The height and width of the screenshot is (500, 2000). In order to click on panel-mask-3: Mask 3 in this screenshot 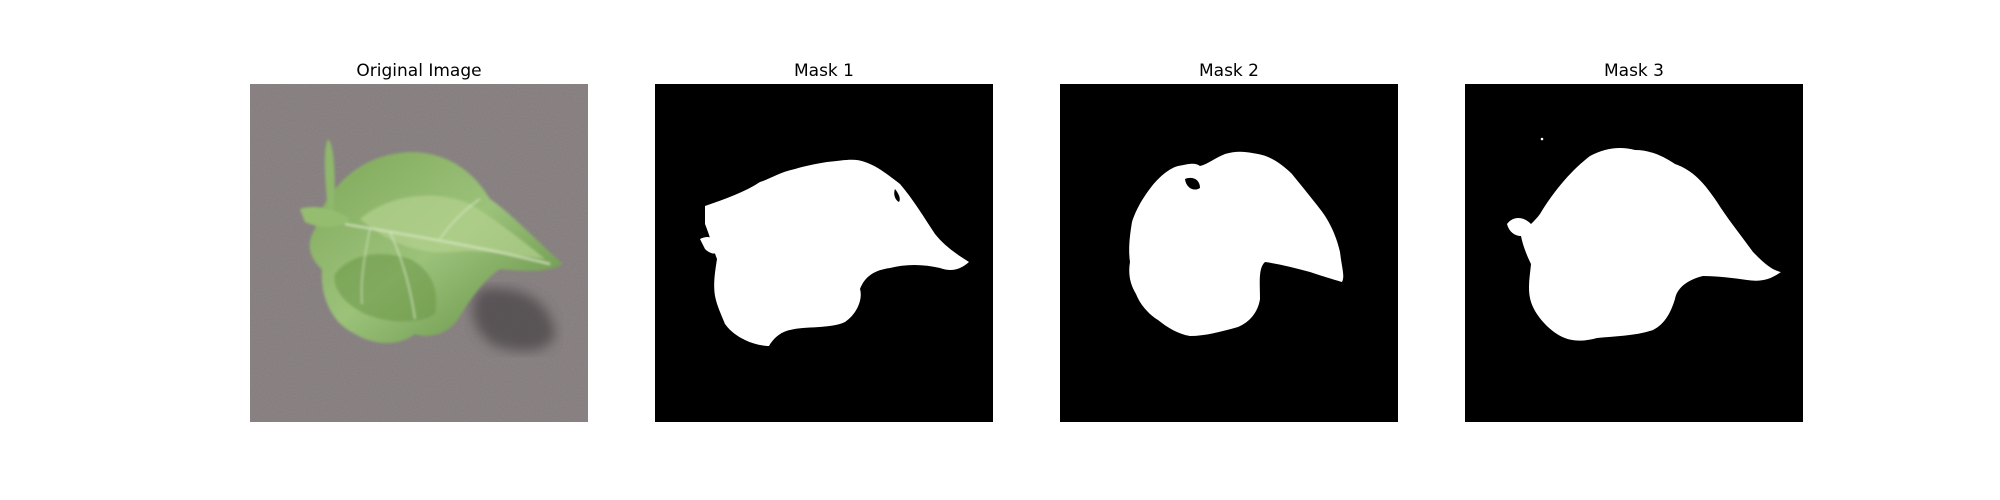, I will do `click(1634, 240)`.